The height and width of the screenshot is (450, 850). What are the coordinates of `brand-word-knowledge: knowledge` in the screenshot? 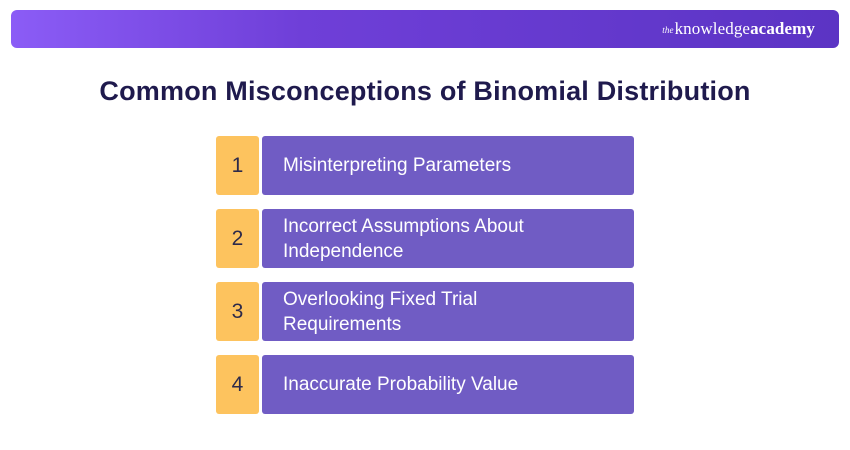 It's located at (712, 28).